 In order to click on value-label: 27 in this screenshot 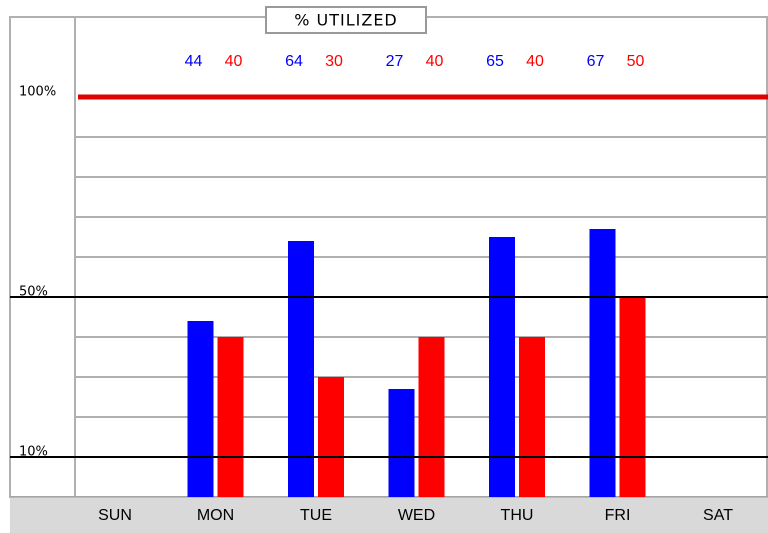, I will do `click(395, 61)`.